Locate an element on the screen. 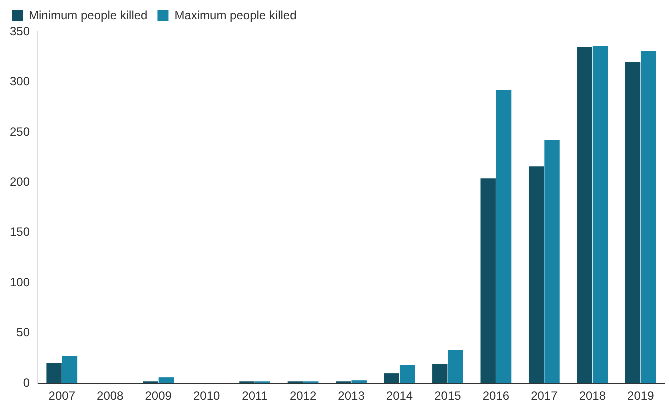 The image size is (669, 412). x-tick-label: 2016 is located at coordinates (496, 396).